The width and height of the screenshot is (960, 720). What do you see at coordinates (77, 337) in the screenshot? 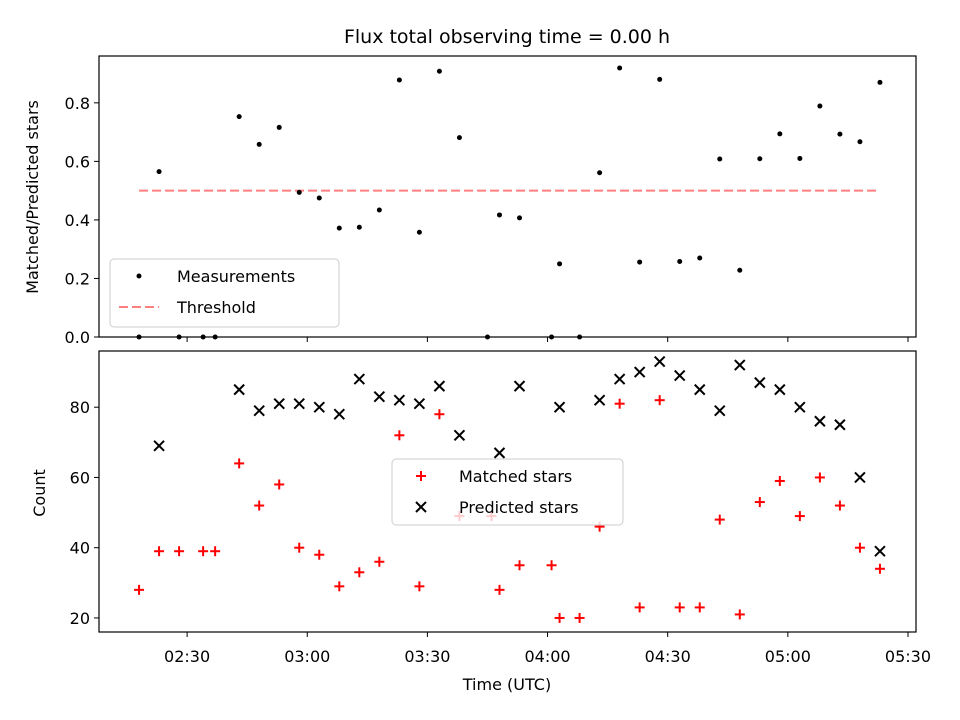
I see `top-y-tick-label: 0.0` at bounding box center [77, 337].